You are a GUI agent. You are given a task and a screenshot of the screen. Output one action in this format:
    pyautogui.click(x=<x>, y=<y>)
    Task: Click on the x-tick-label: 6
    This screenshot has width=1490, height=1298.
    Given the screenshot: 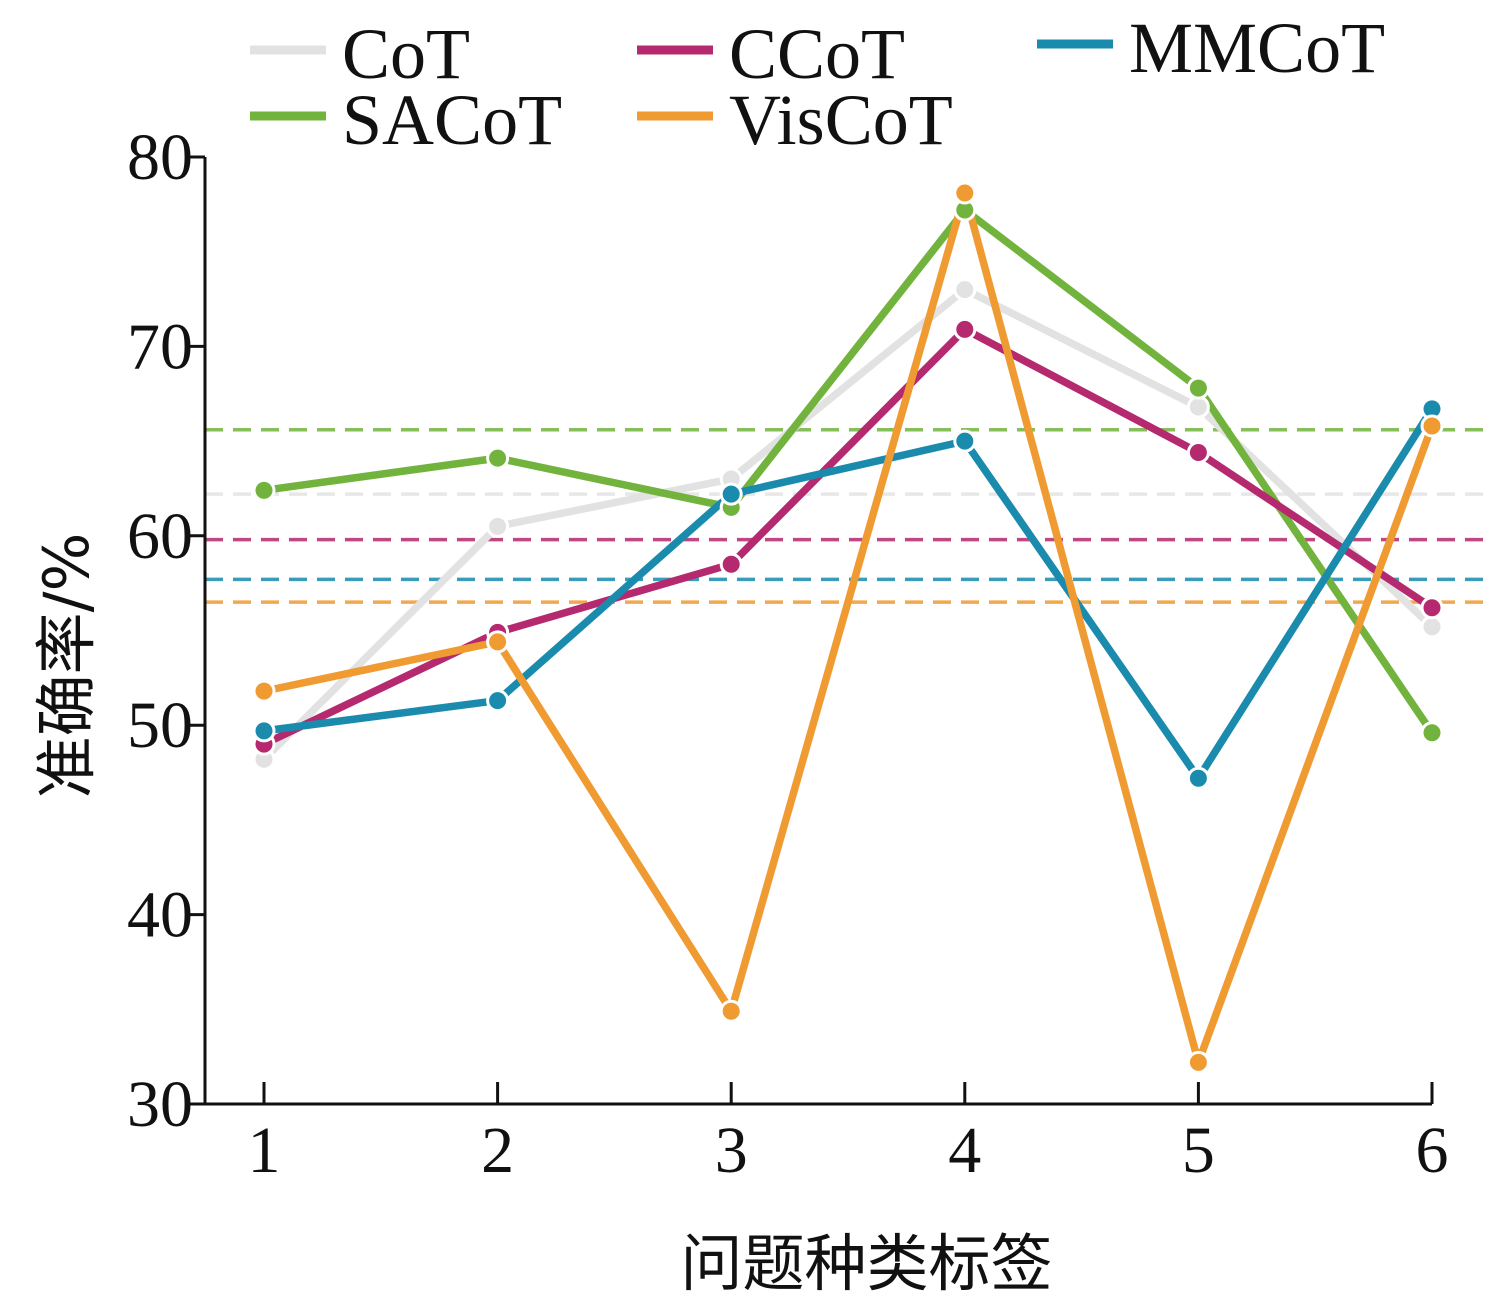 What is the action you would take?
    pyautogui.click(x=1432, y=1150)
    